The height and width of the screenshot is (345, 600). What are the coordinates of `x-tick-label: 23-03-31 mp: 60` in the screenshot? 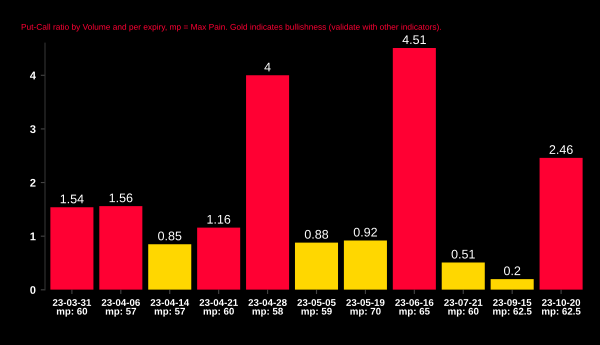 It's located at (72, 308).